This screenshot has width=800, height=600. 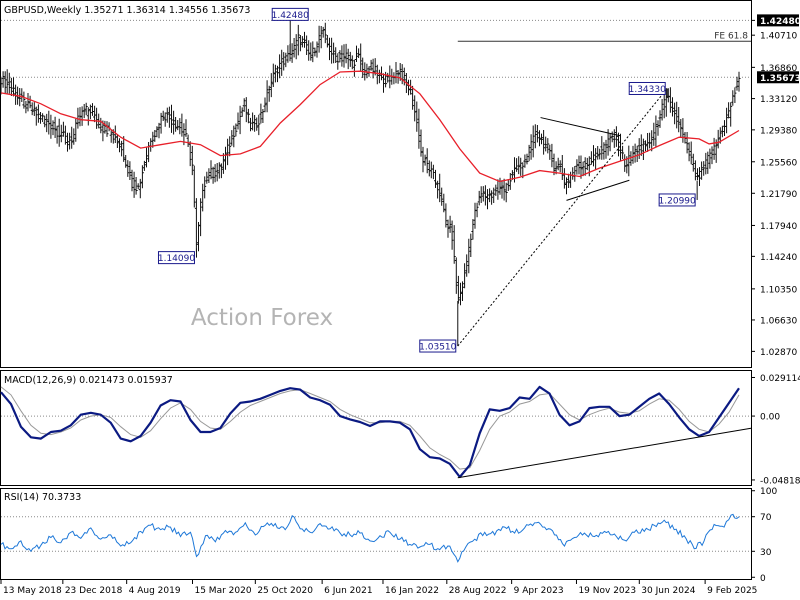 I want to click on watermark-layer: Action Forex, so click(x=262, y=318).